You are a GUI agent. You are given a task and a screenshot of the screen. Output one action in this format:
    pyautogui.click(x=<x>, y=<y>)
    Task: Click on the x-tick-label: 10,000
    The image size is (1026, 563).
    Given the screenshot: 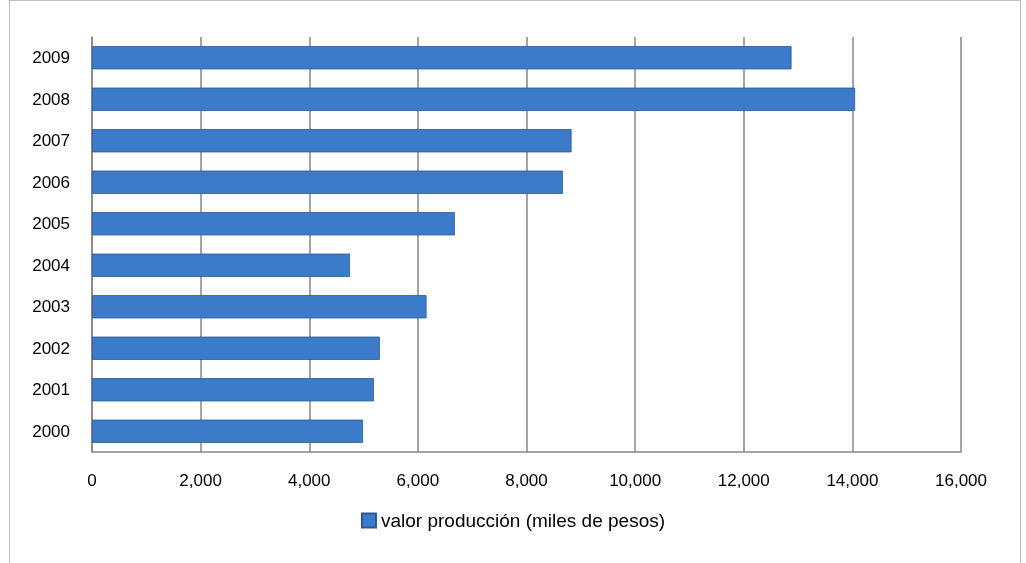 What is the action you would take?
    pyautogui.click(x=635, y=480)
    